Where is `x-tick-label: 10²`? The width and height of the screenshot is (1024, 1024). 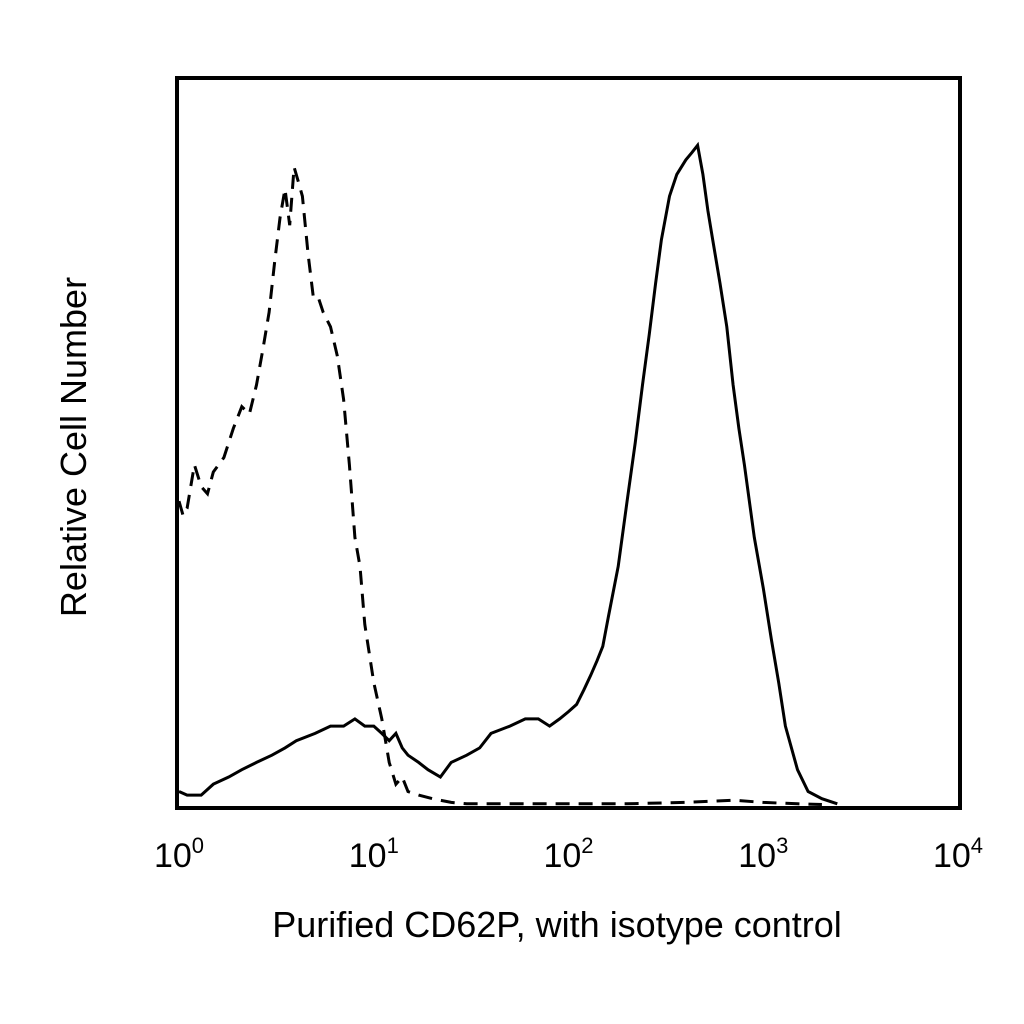 x-tick-label: 10² is located at coordinates (568, 854).